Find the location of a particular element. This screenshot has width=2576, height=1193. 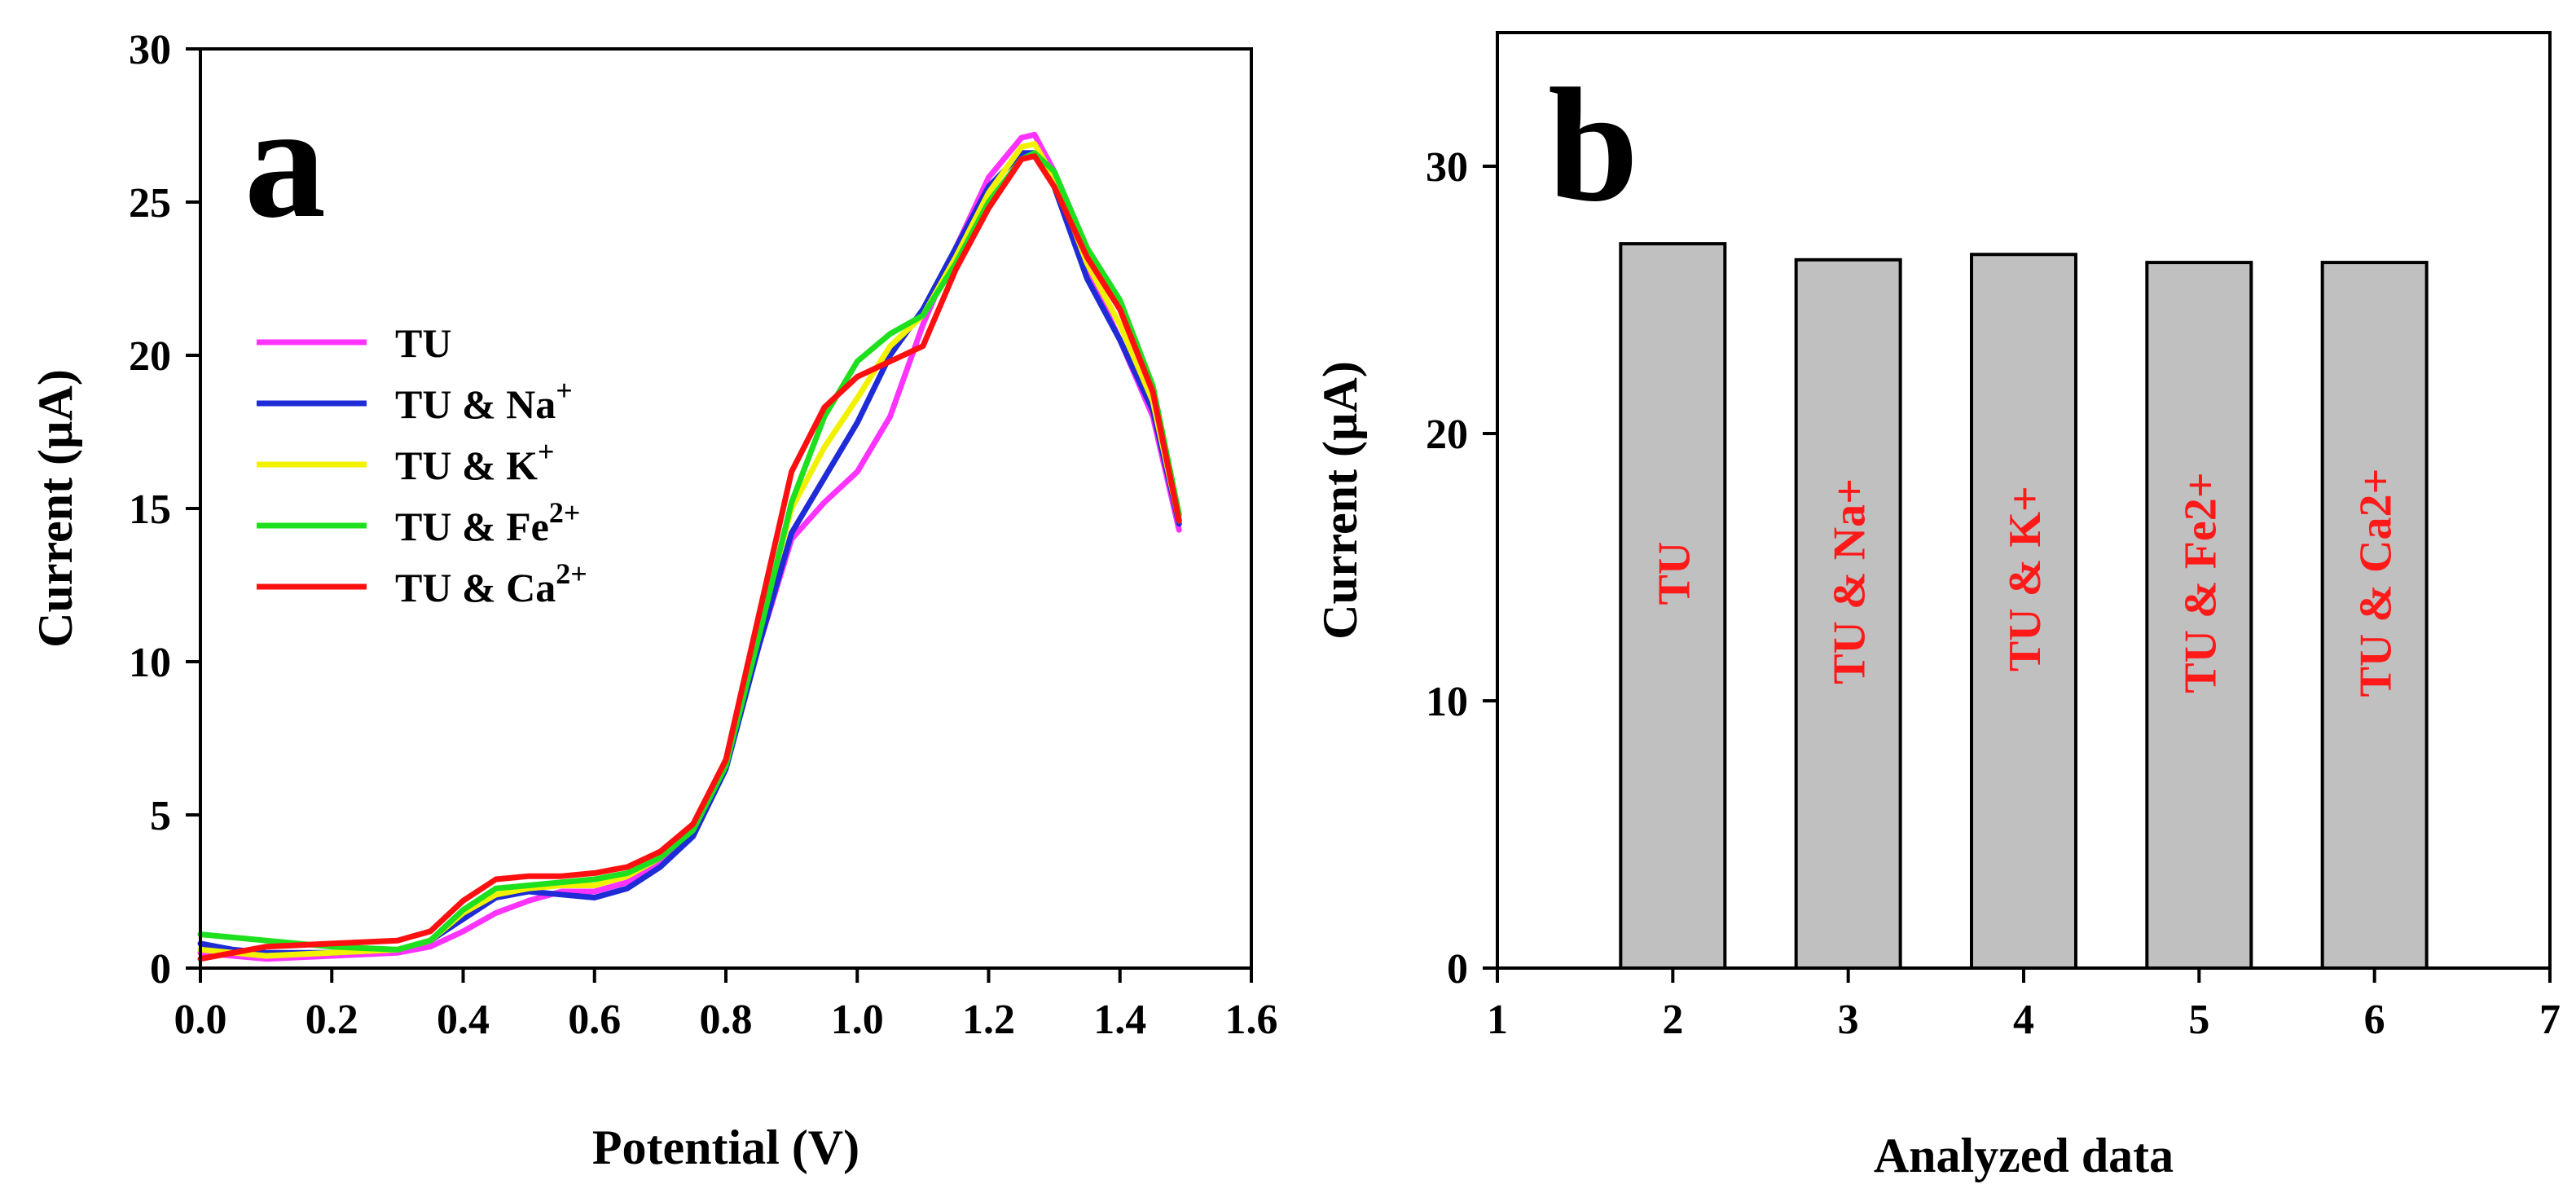

legend-label: TU & Fe2+ is located at coordinates (487, 523).